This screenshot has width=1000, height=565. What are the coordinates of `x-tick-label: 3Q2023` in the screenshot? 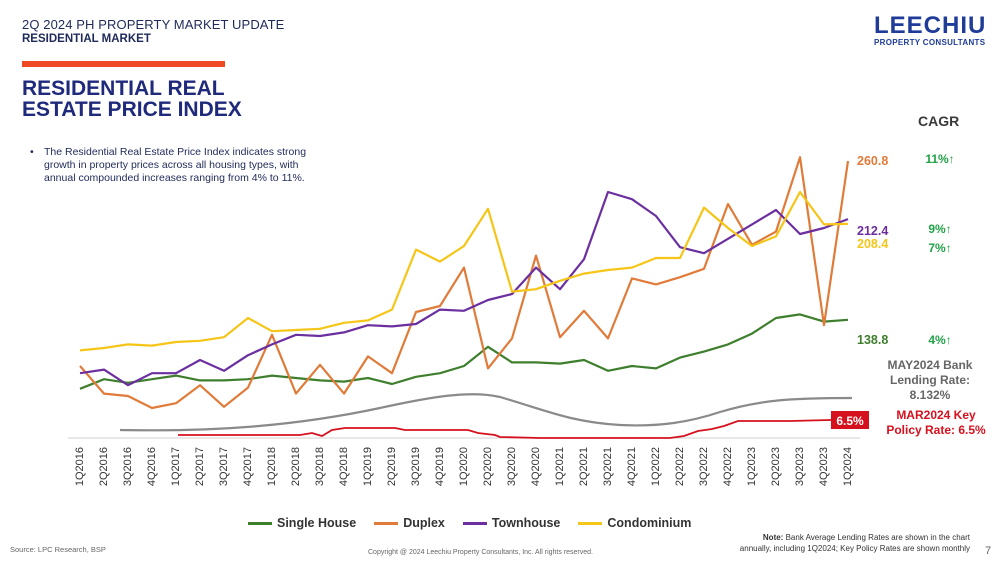 It's located at (800, 466).